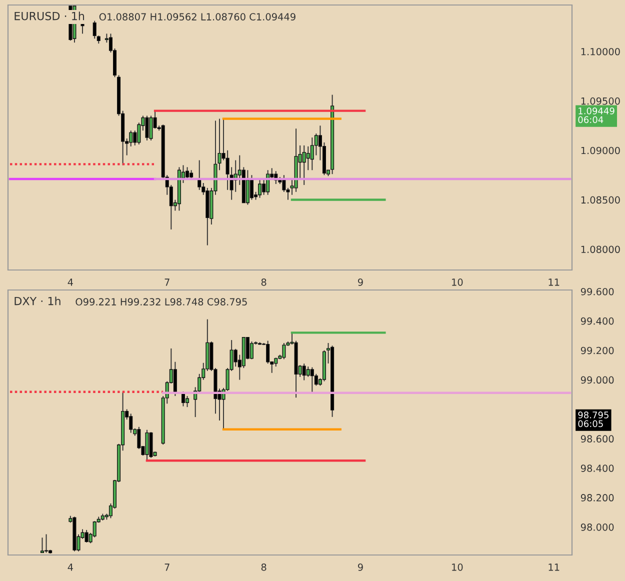 This screenshot has height=581, width=625. What do you see at coordinates (597, 468) in the screenshot?
I see `y-tick-label: 98.400` at bounding box center [597, 468].